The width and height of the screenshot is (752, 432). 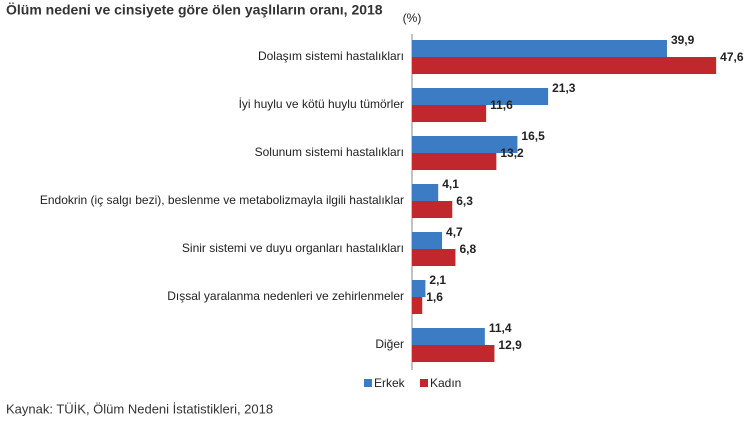 I want to click on value-label: 21,3, so click(x=564, y=88).